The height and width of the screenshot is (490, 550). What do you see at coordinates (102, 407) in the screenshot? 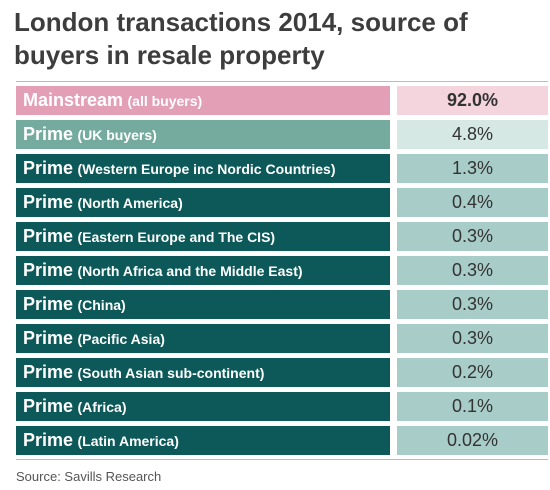
I see `row-sublabel: (Africa)` at bounding box center [102, 407].